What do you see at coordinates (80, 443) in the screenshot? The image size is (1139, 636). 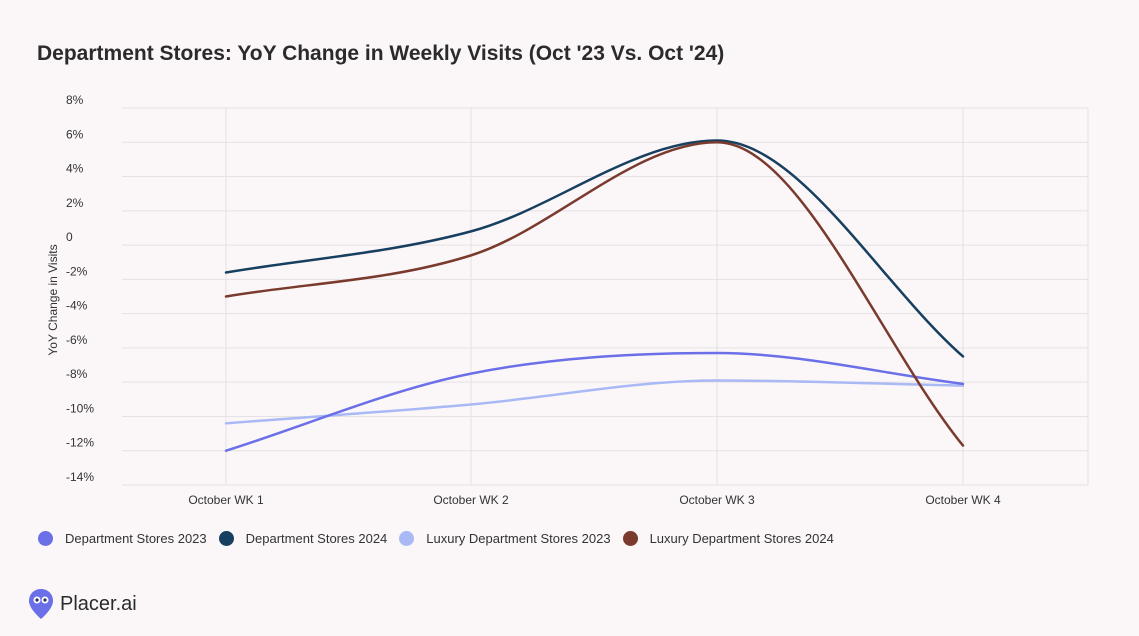 I see `y-tick-label: -12%` at bounding box center [80, 443].